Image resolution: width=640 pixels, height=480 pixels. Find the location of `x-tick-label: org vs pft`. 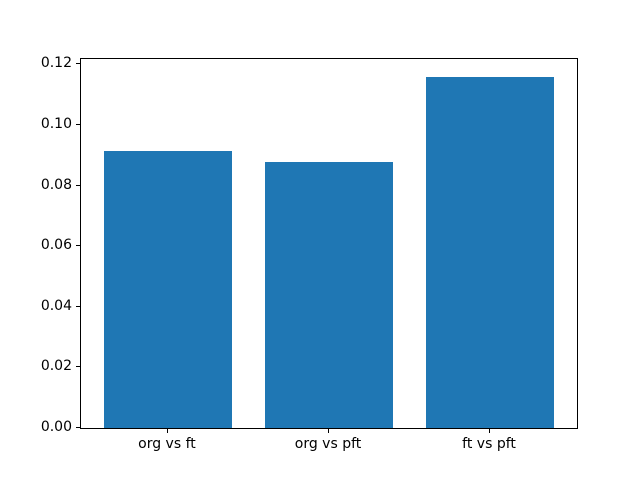

x-tick-label: org vs pft is located at coordinates (328, 444).